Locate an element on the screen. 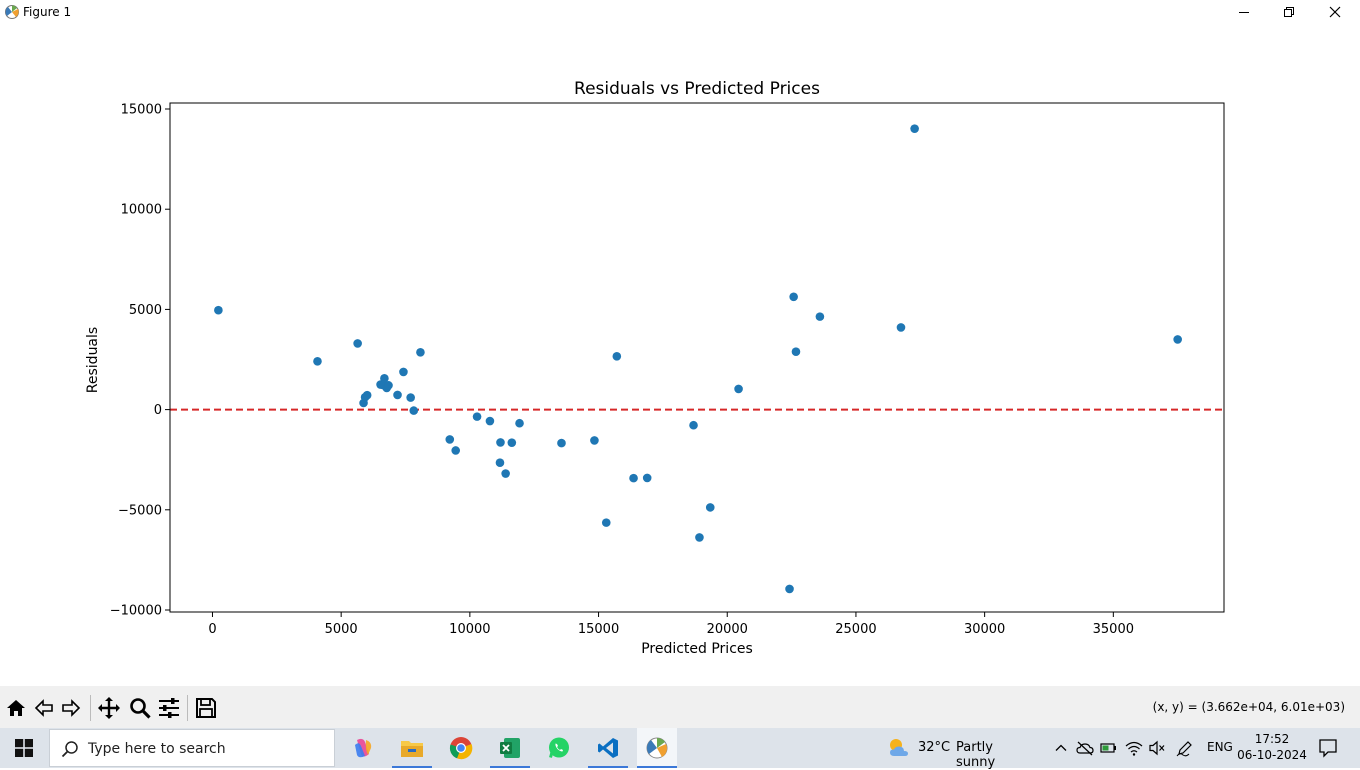  save-button is located at coordinates (206, 708).